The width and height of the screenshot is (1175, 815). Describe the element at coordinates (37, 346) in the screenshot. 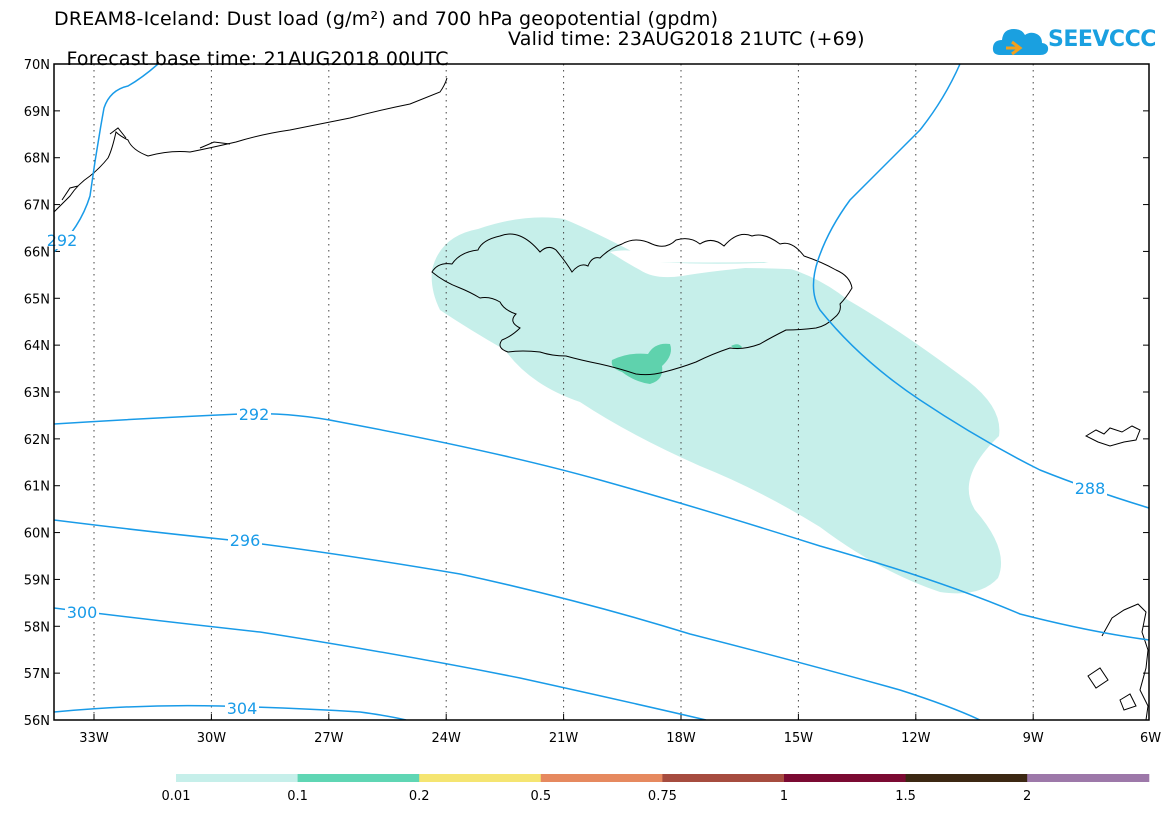

I see `lat-label: 64N` at that location.